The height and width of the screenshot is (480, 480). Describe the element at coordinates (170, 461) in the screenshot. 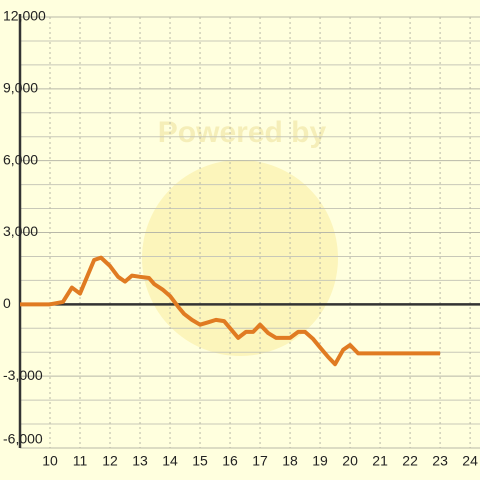

I see `x-tick-label: 14` at that location.